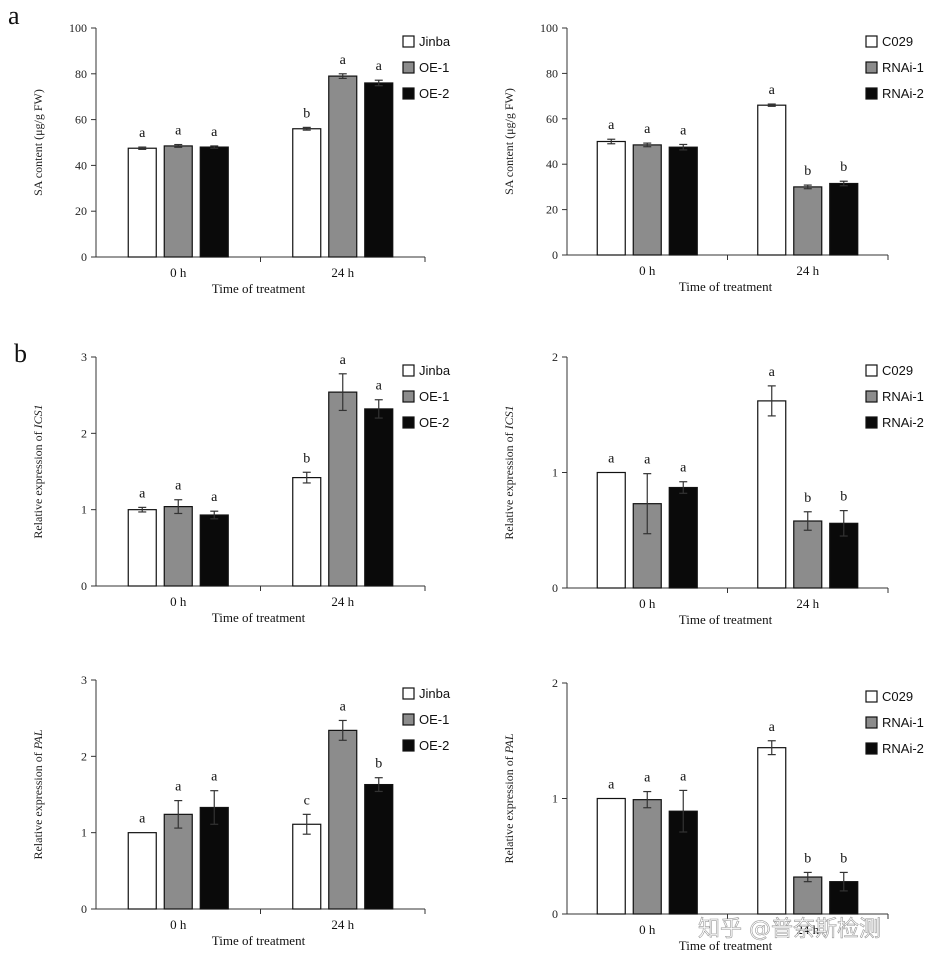 The width and height of the screenshot is (945, 964). Describe the element at coordinates (84, 680) in the screenshot. I see `y-tick-label: 3` at that location.